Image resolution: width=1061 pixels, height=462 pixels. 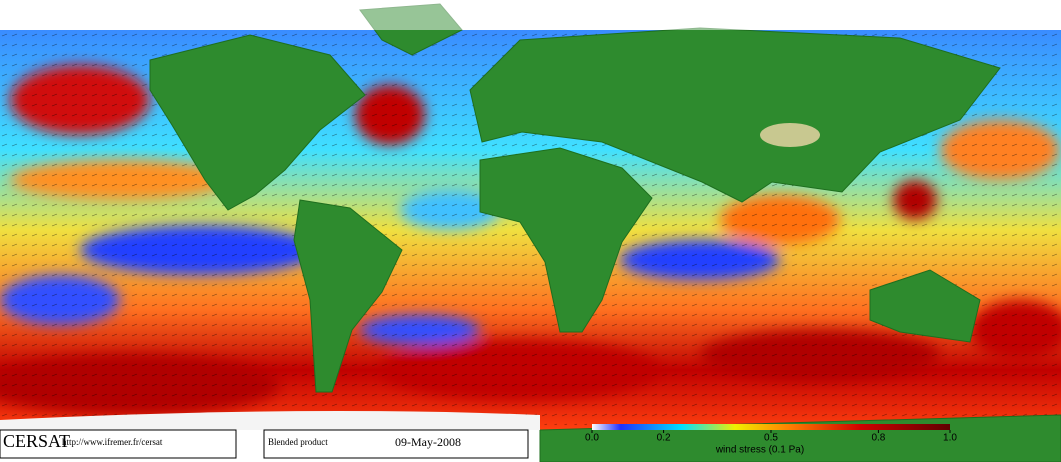 I want to click on date: 09-May-2008, so click(x=428, y=442).